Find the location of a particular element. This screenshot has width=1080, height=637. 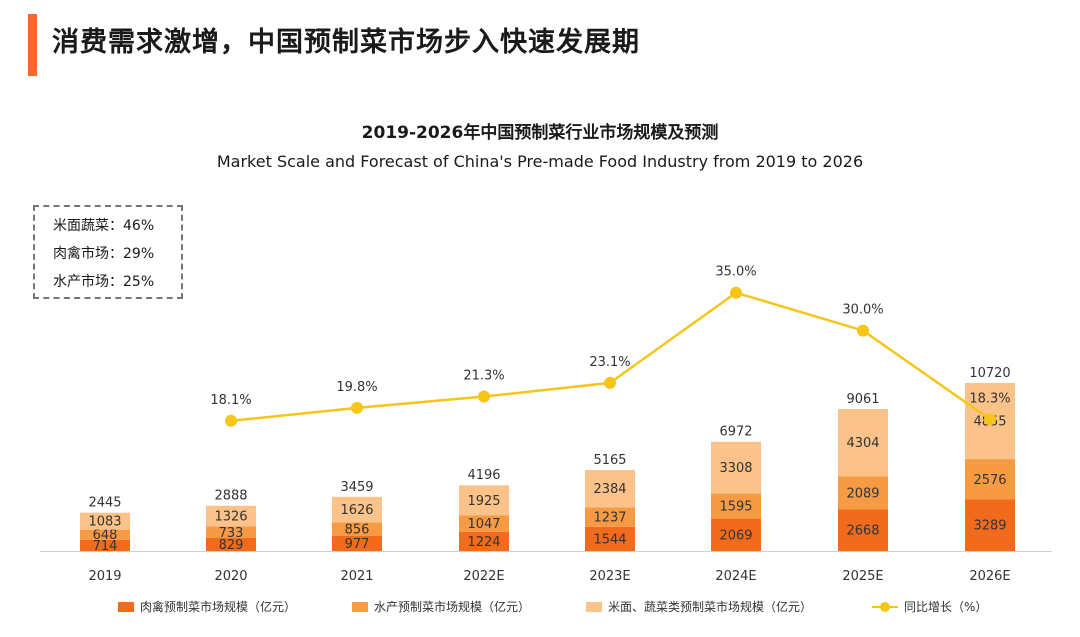

bar-aquatic-2020 is located at coordinates (231, 532).